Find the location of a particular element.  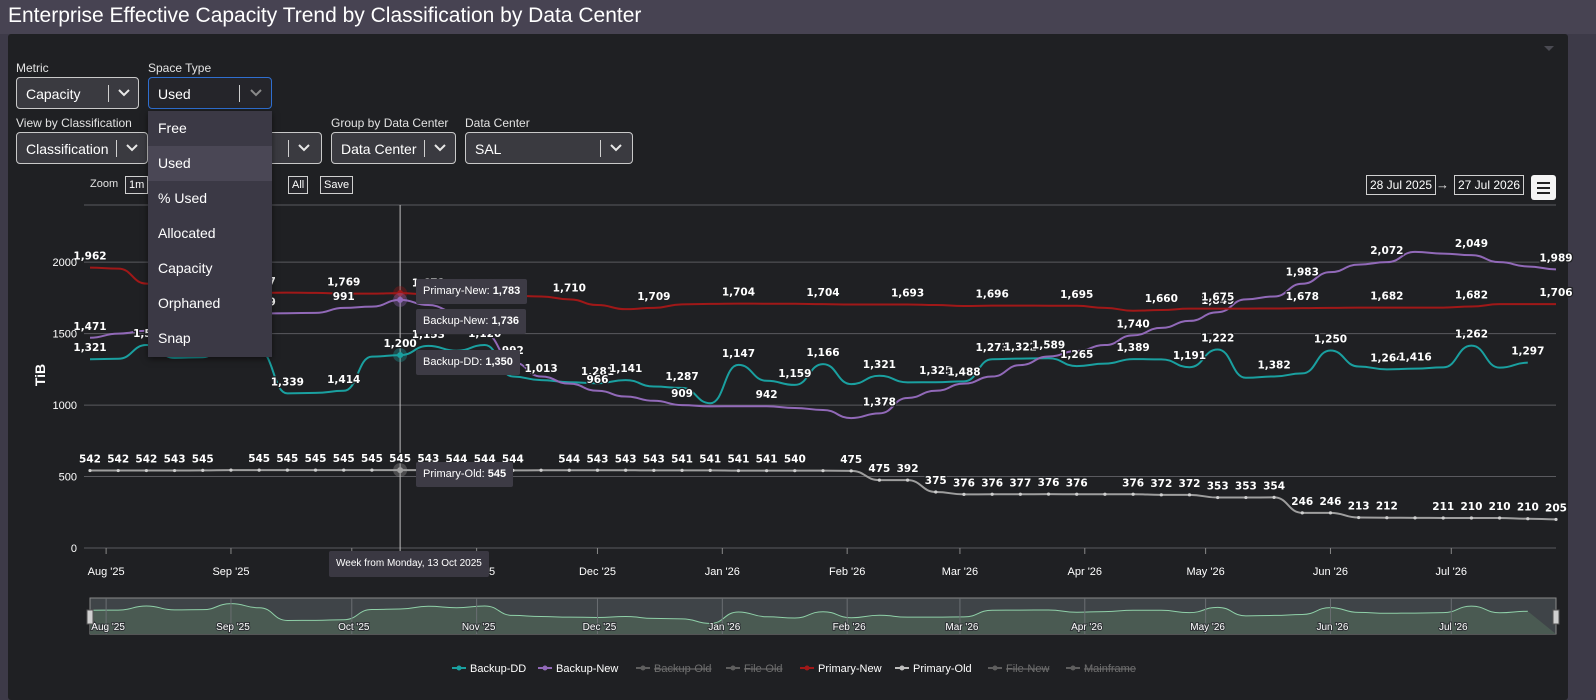

option-allocated: Allocated is located at coordinates (187, 233).